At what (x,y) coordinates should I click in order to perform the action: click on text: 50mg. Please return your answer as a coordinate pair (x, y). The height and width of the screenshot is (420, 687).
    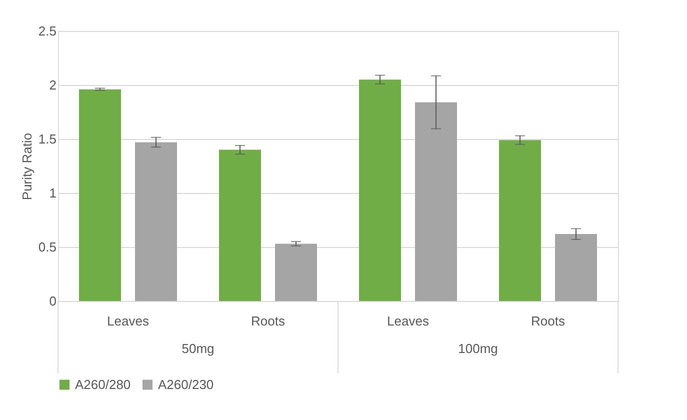
    Looking at the image, I should click on (198, 348).